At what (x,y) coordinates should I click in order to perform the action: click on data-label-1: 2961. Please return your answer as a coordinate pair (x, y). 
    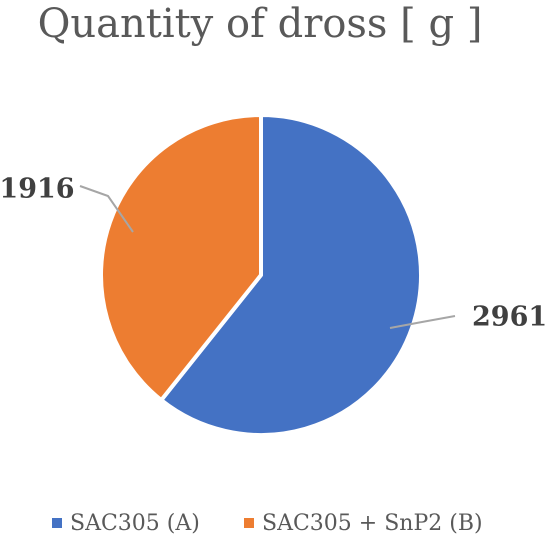
    Looking at the image, I should click on (509, 317).